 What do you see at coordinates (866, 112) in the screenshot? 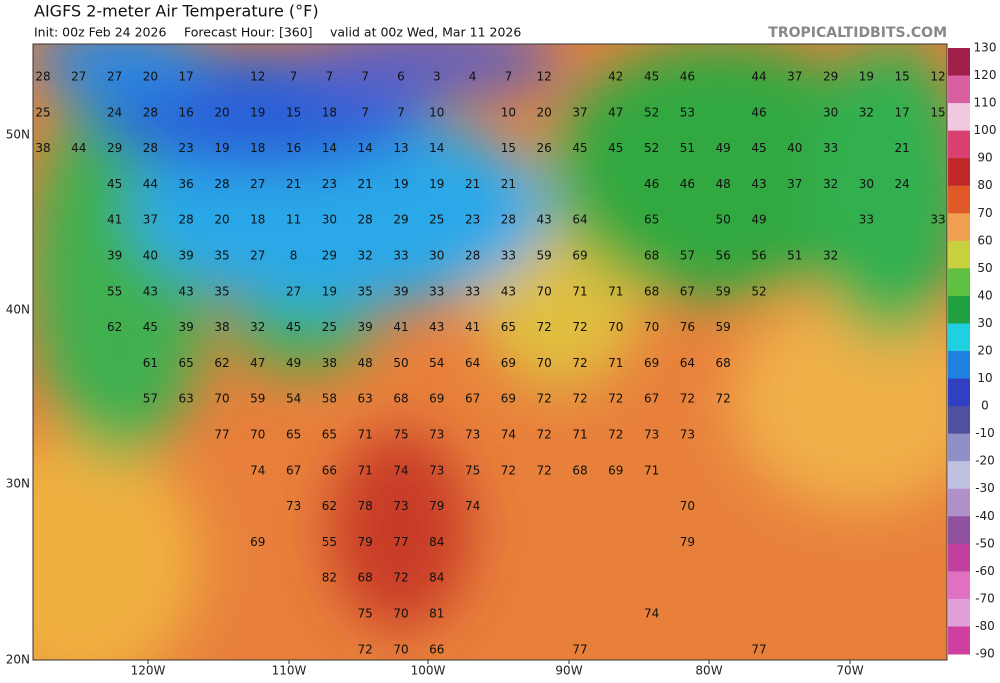
I see `station-value: 32` at bounding box center [866, 112].